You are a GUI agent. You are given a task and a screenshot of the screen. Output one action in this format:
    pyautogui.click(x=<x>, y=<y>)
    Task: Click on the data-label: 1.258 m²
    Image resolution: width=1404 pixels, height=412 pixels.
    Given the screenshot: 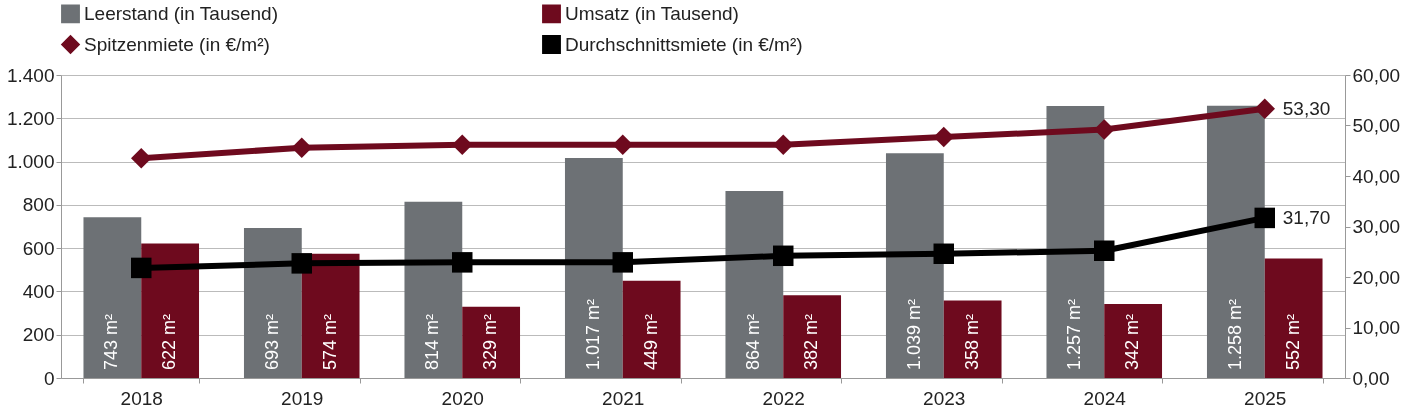 What is the action you would take?
    pyautogui.click(x=1234, y=334)
    